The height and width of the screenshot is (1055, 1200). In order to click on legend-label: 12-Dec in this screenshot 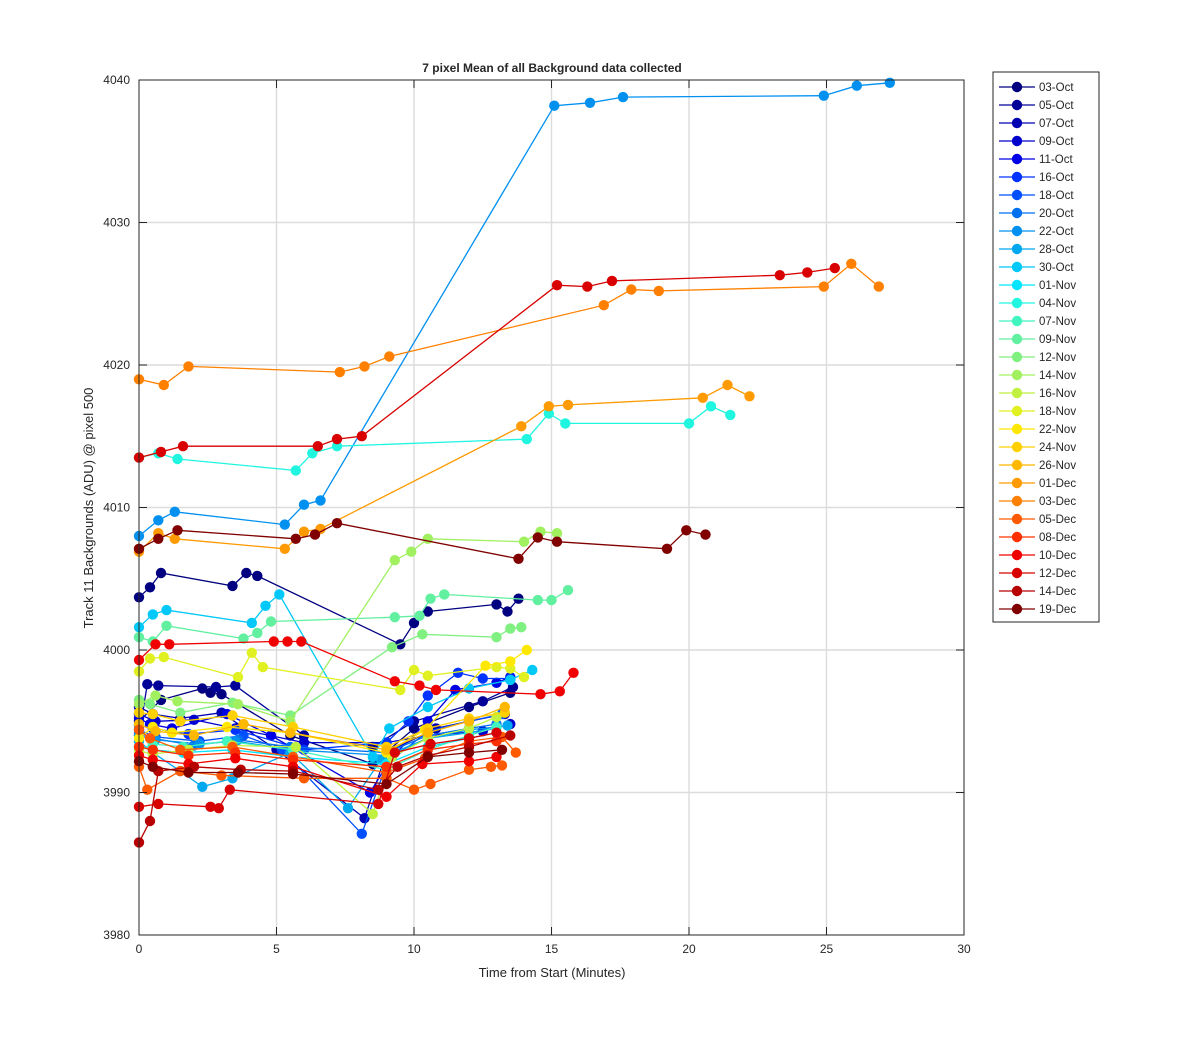, I will do `click(1057, 574)`.